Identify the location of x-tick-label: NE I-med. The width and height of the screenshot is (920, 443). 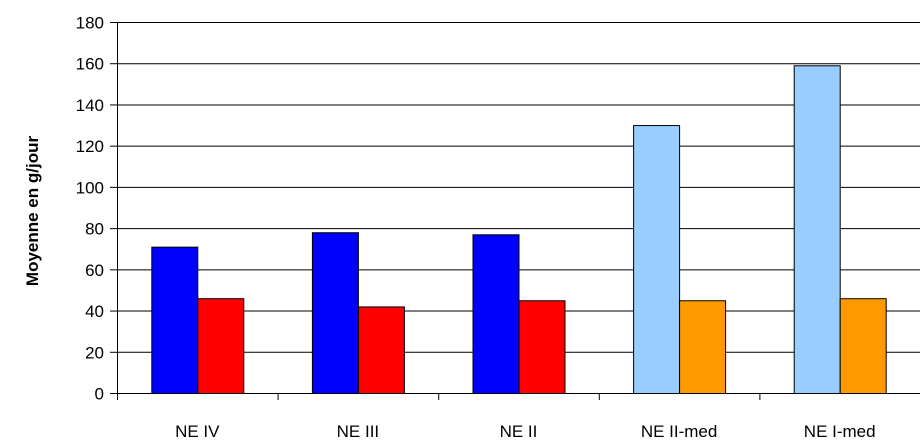
(840, 431).